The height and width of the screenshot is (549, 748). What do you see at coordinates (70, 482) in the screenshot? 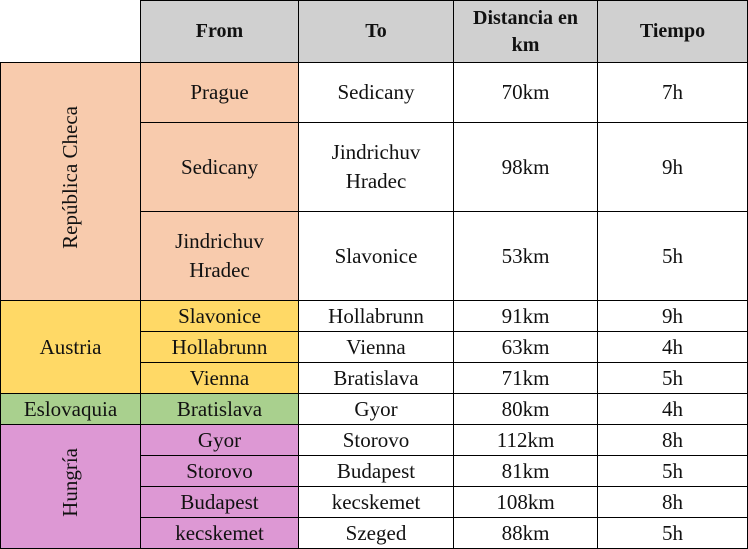
I see `country-label: Hungría` at bounding box center [70, 482].